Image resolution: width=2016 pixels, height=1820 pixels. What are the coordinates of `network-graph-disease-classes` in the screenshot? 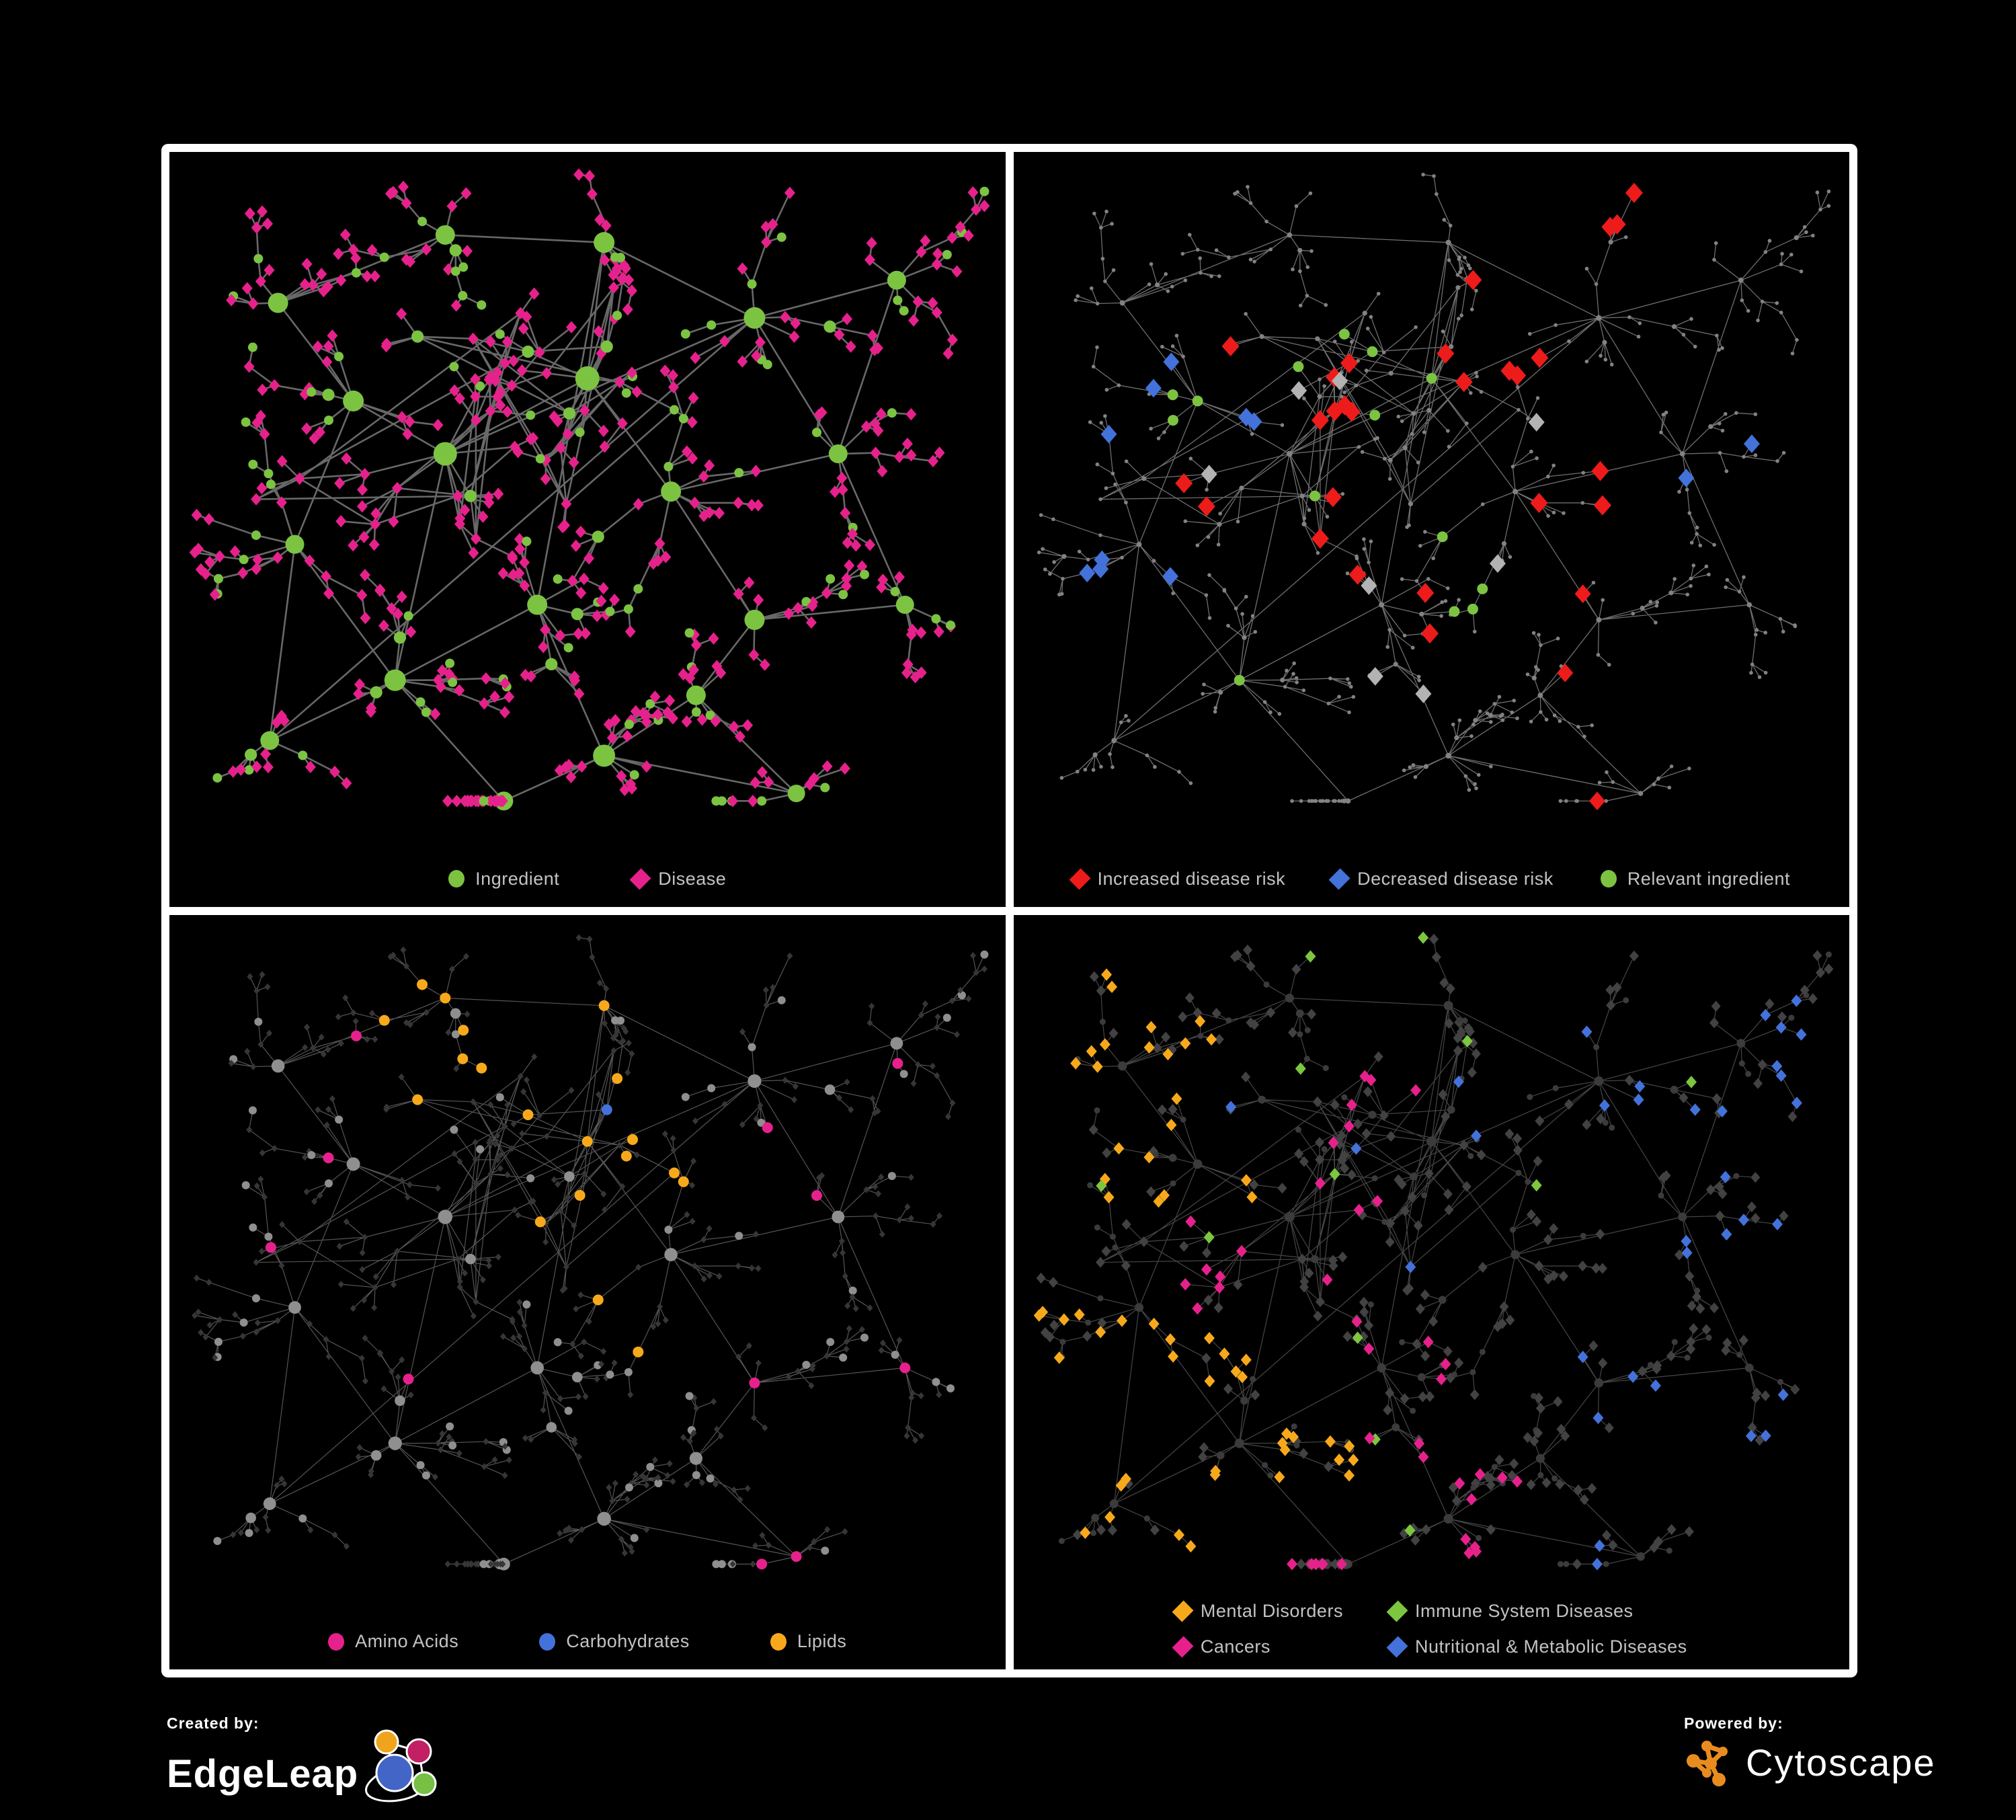 It's located at (1433, 1251).